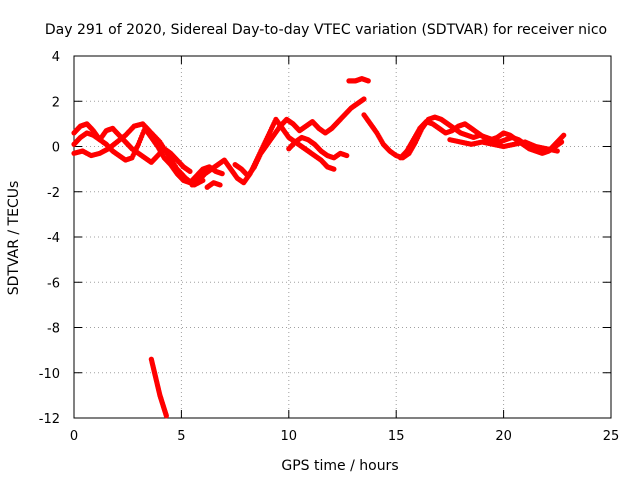 The width and height of the screenshot is (640, 480). Describe the element at coordinates (53, 329) in the screenshot. I see `y-tick-label: -8` at that location.